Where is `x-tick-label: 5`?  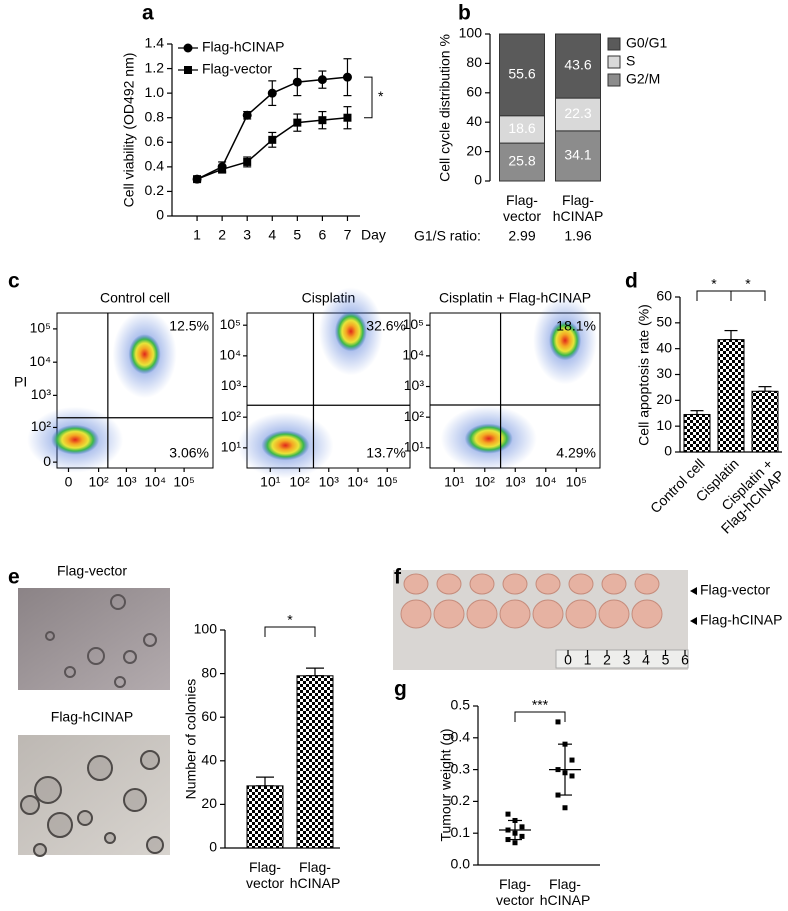 x-tick-label: 5 is located at coordinates (297, 235).